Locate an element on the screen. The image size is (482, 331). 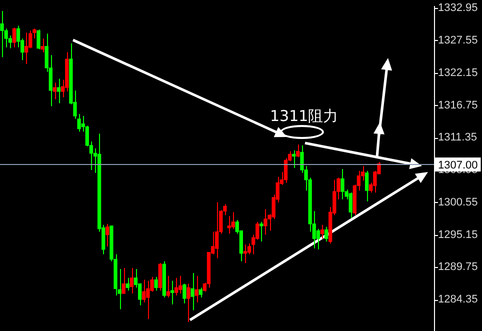
ref-line-label: 1307.00 is located at coordinates (458, 166).